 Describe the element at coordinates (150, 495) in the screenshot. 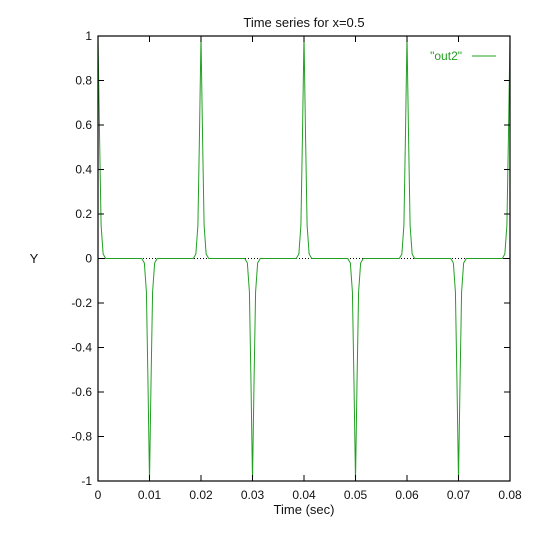

I see `x-tick-label: 0.01` at that location.